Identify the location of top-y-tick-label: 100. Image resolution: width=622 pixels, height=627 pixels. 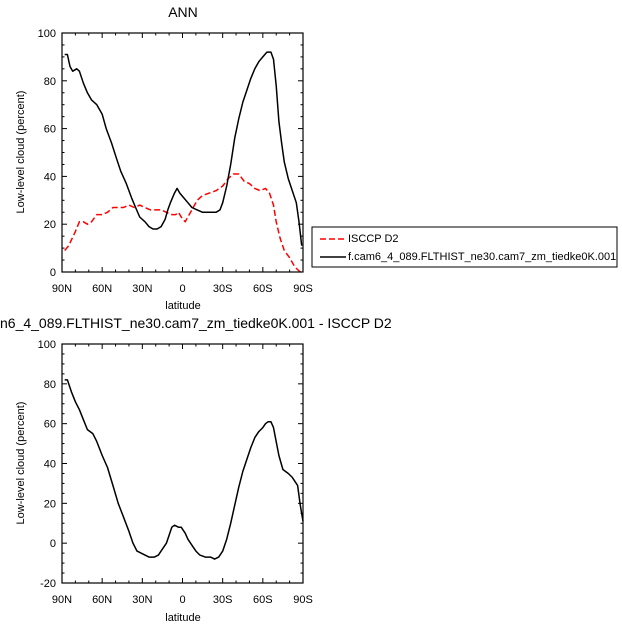
(47, 34).